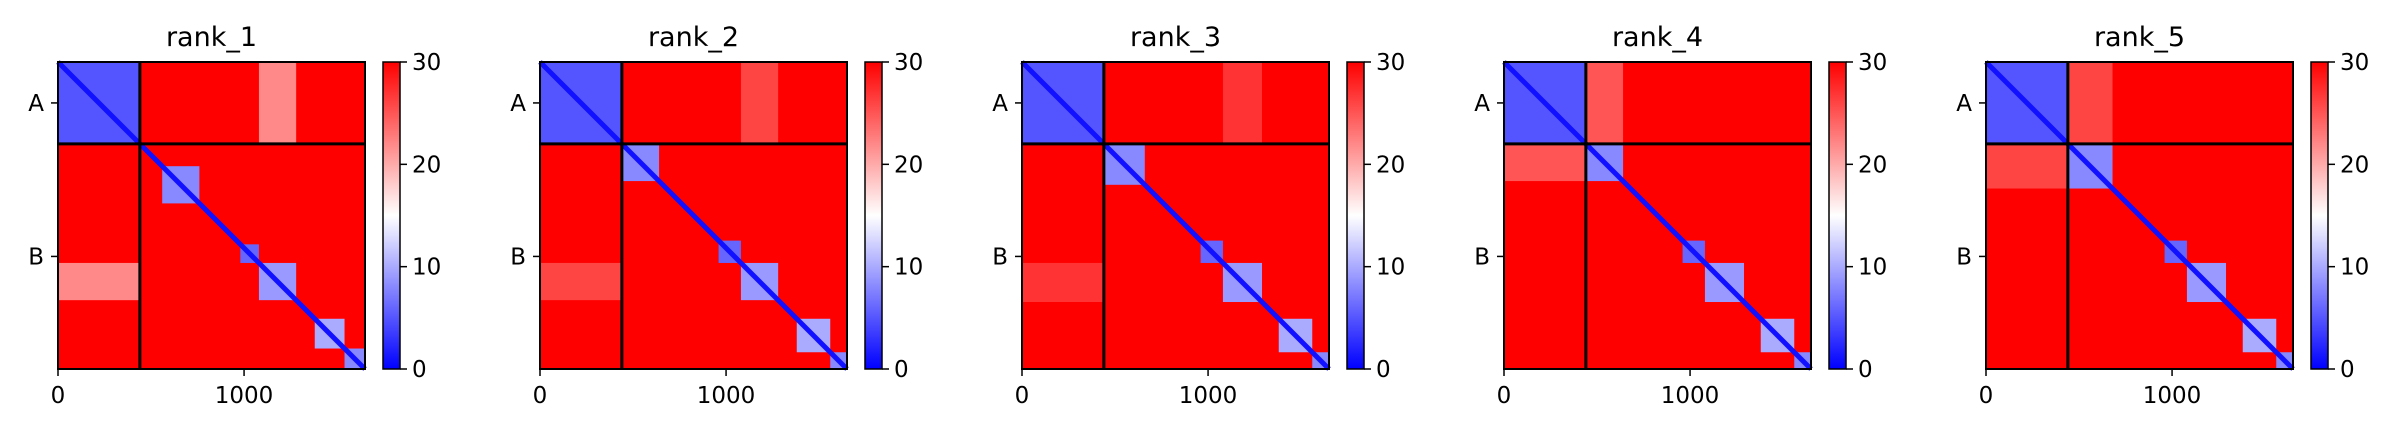 The width and height of the screenshot is (2401, 438). What do you see at coordinates (2139, 37) in the screenshot?
I see `panel-title: rank_5` at bounding box center [2139, 37].